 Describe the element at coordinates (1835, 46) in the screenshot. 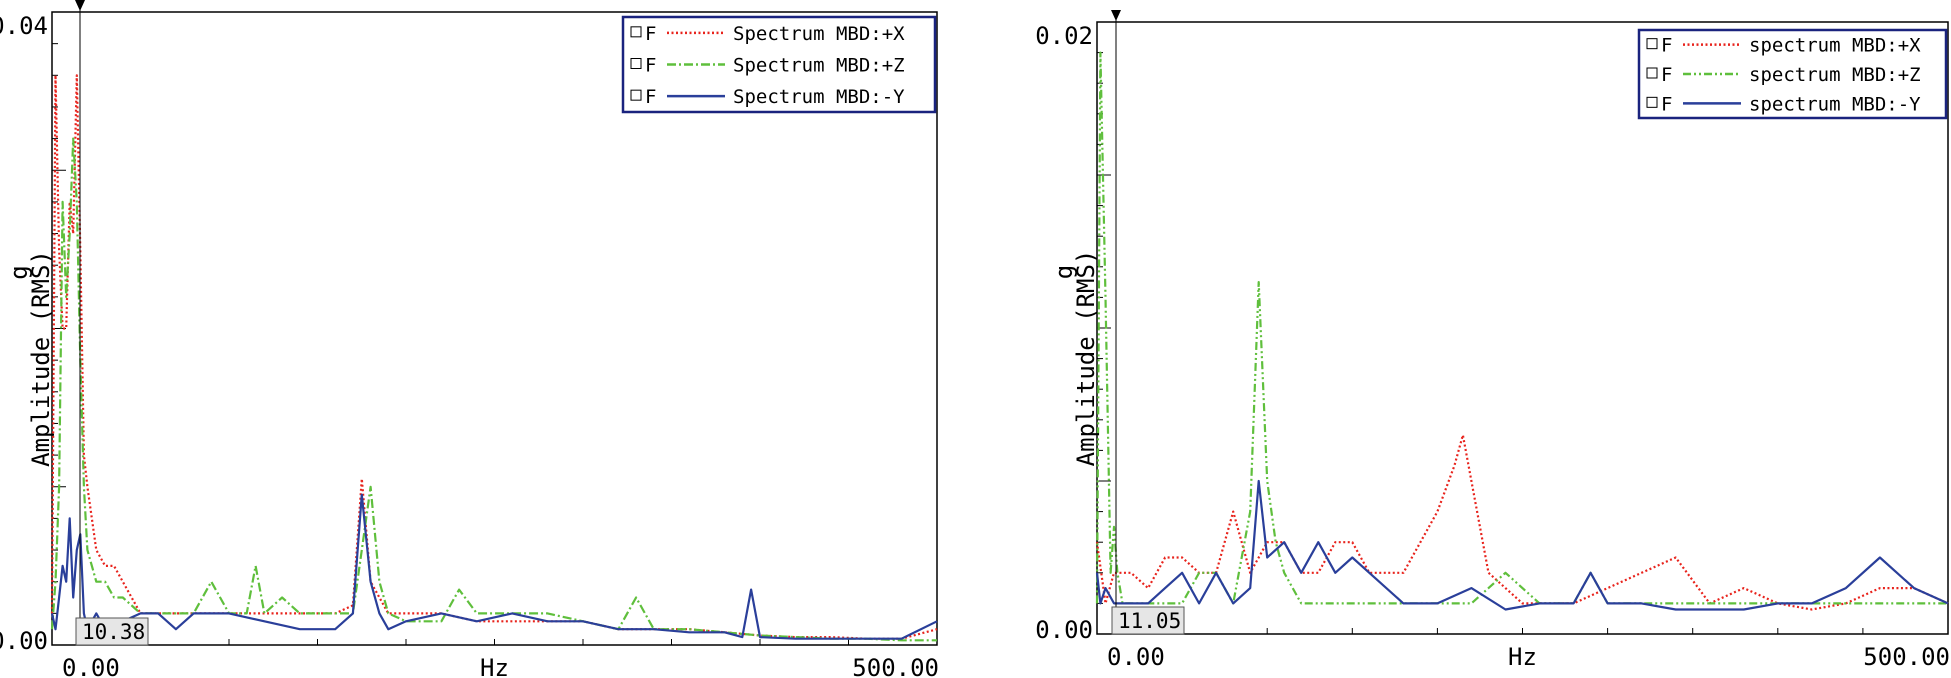

I see `legend-label: spectrum MBD:+X` at that location.